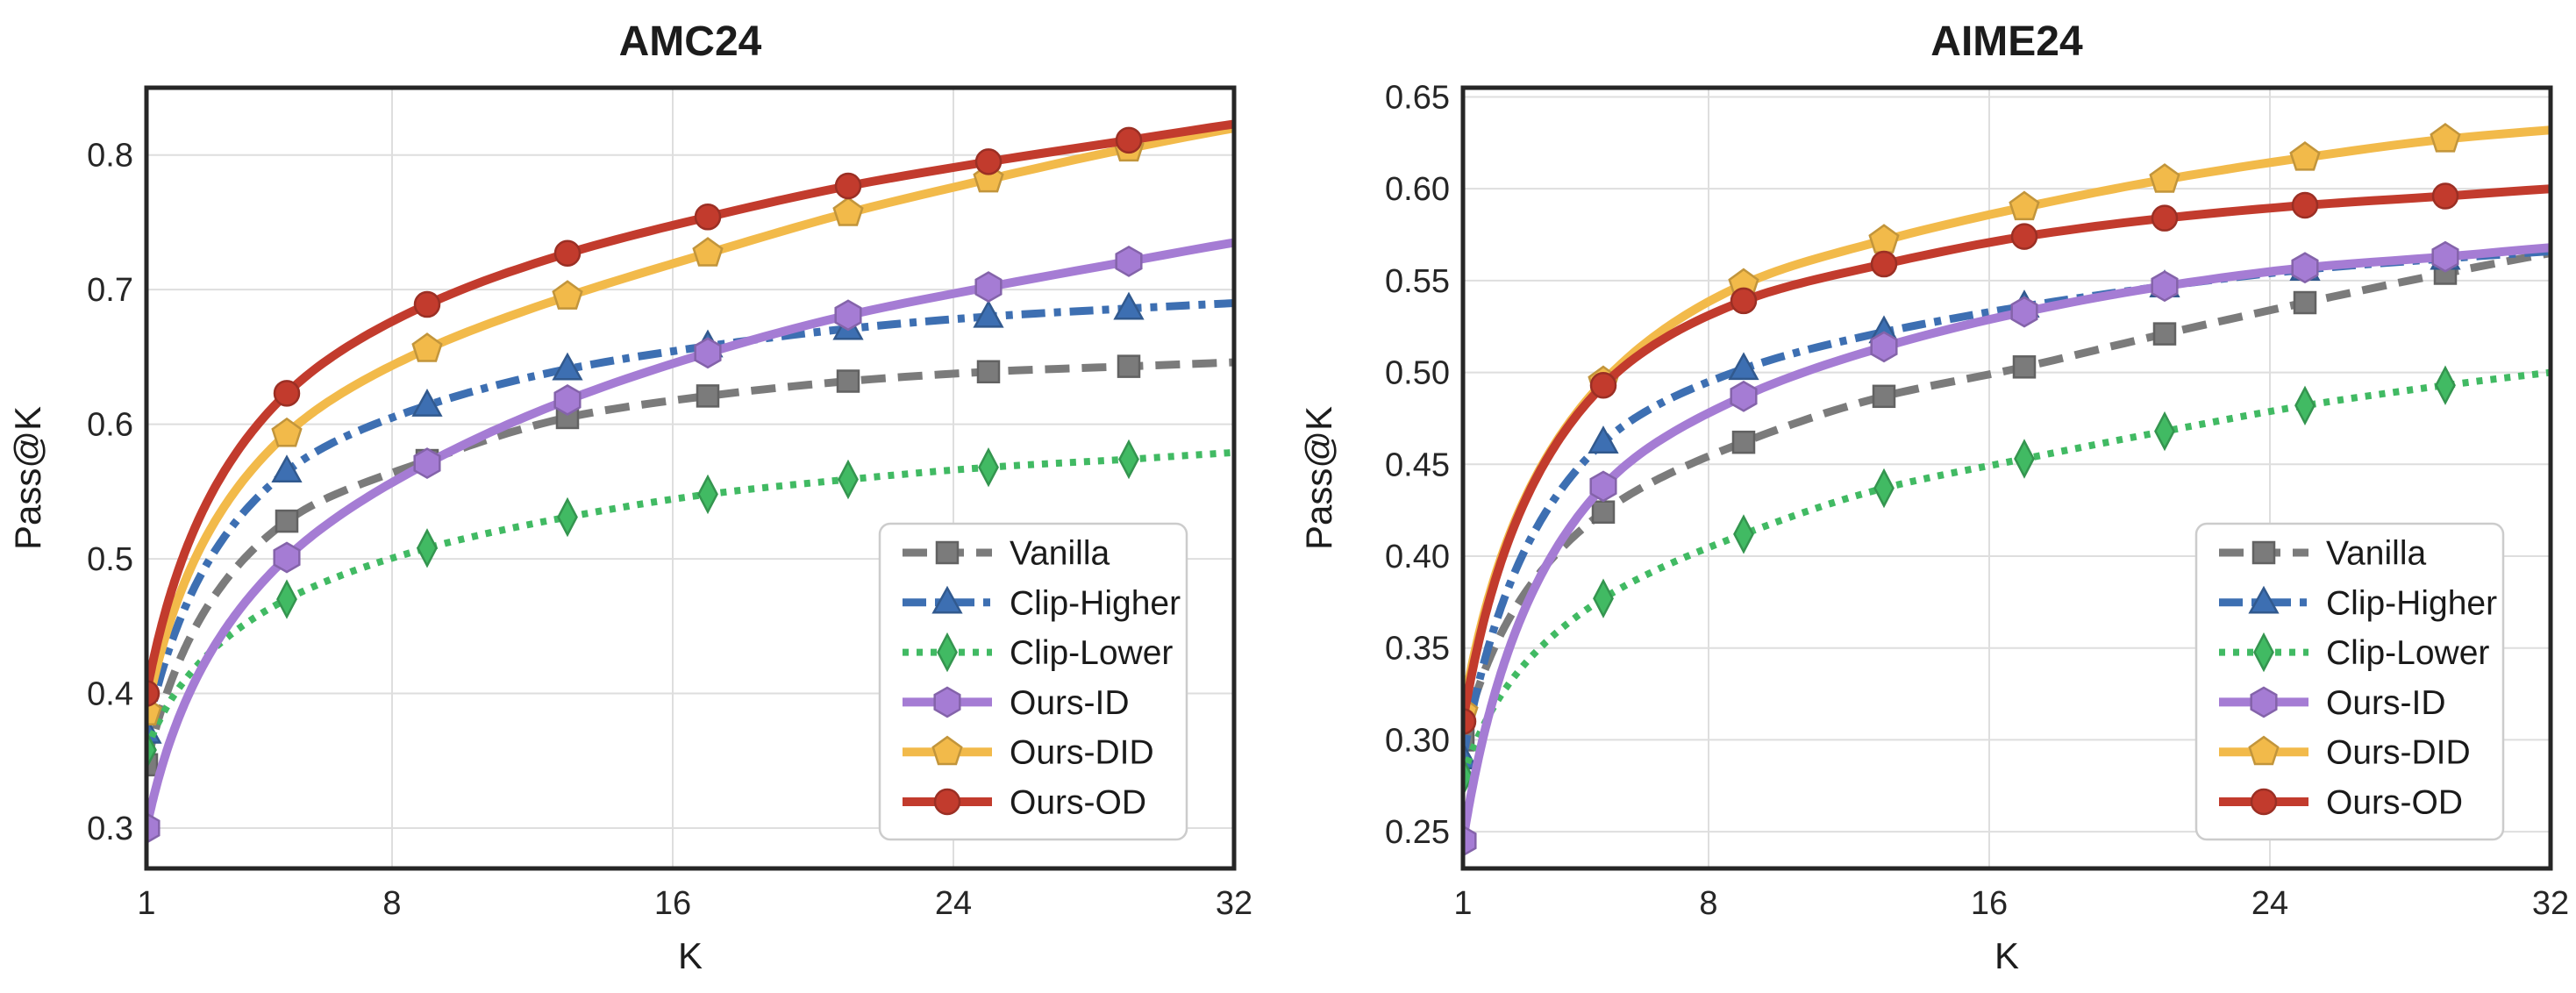 The image size is (2576, 993). What do you see at coordinates (643, 604) in the screenshot?
I see `series-markers-clip-lower` at bounding box center [643, 604].